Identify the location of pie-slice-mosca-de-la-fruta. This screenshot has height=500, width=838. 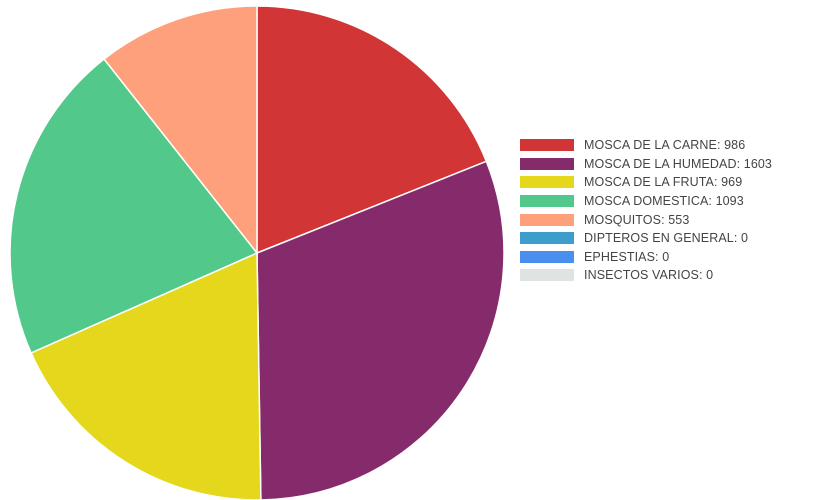
(146, 375).